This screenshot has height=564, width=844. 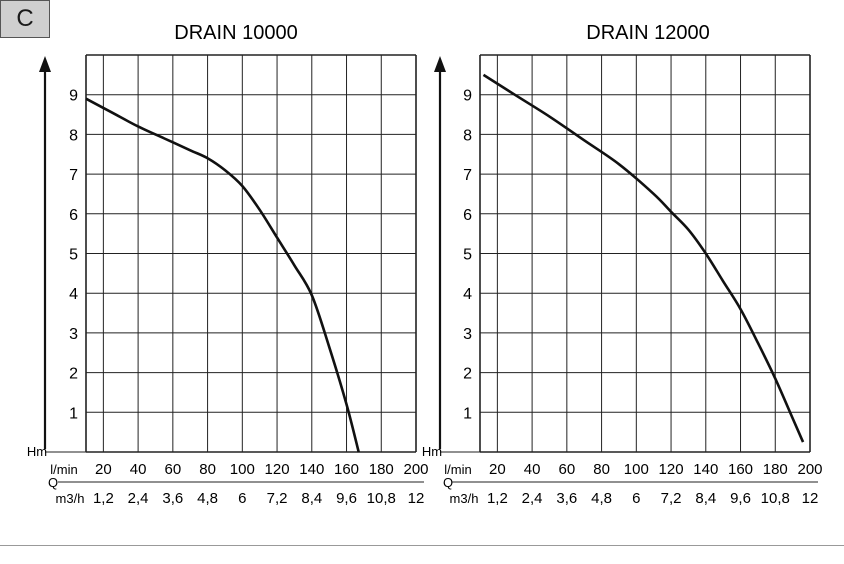 What do you see at coordinates (207, 469) in the screenshot?
I see `chart1-x-tick-label: 80` at bounding box center [207, 469].